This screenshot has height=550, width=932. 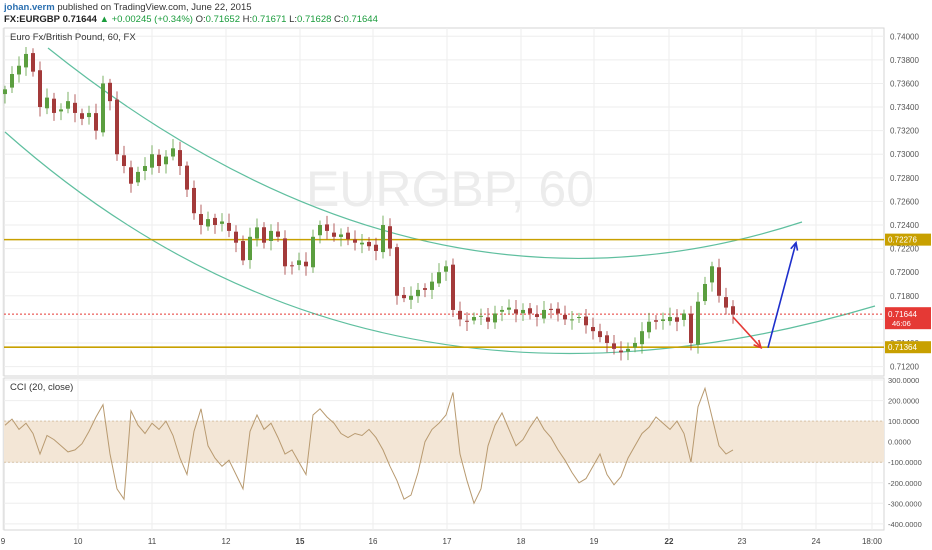 I want to click on cci-tick-label: 200.0000, so click(x=903, y=401).